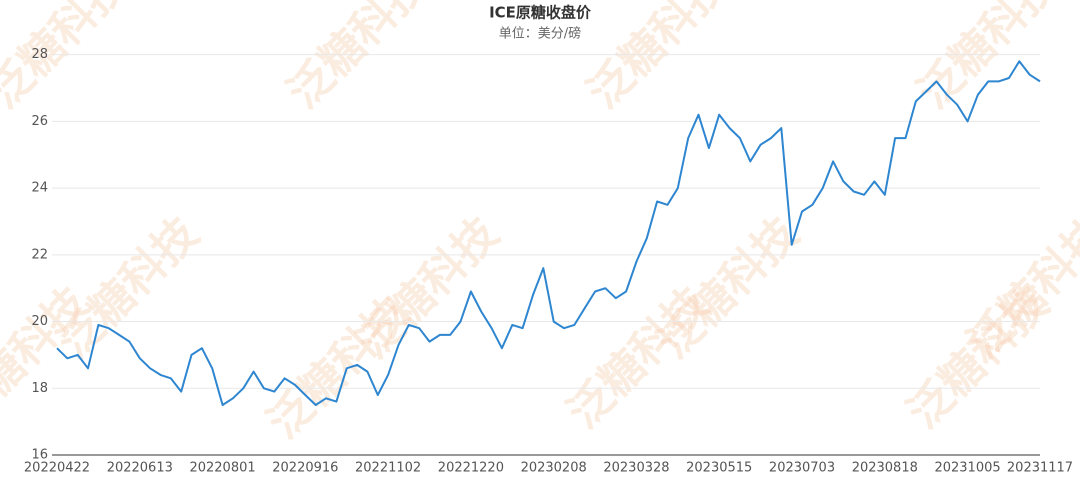 The height and width of the screenshot is (482, 1080). What do you see at coordinates (39, 455) in the screenshot?
I see `y-tick-label: 16` at bounding box center [39, 455].